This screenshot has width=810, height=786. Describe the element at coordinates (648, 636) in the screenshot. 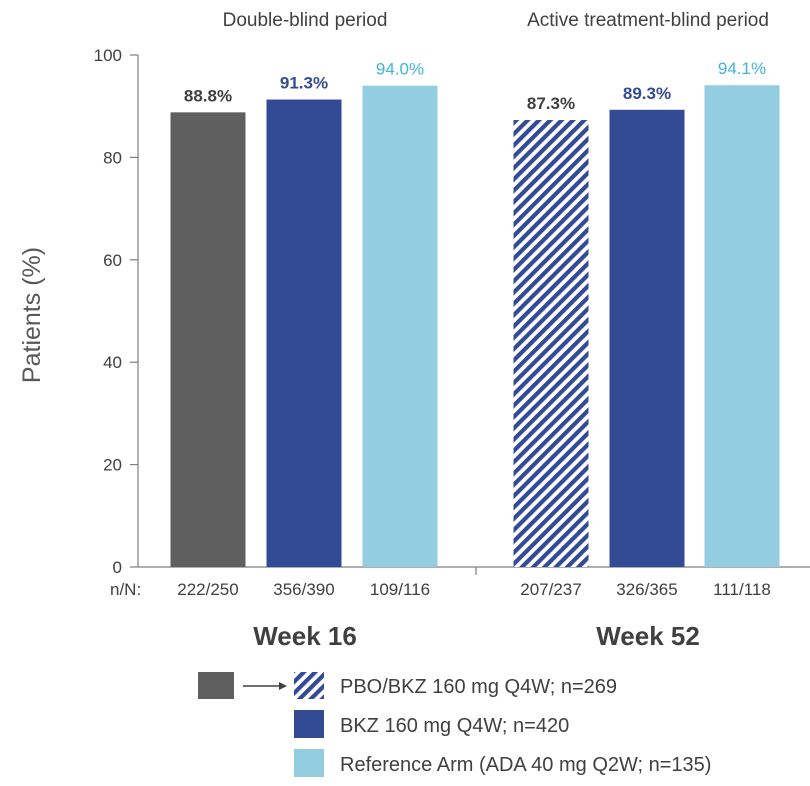

I see `group-label: Week 52` at that location.